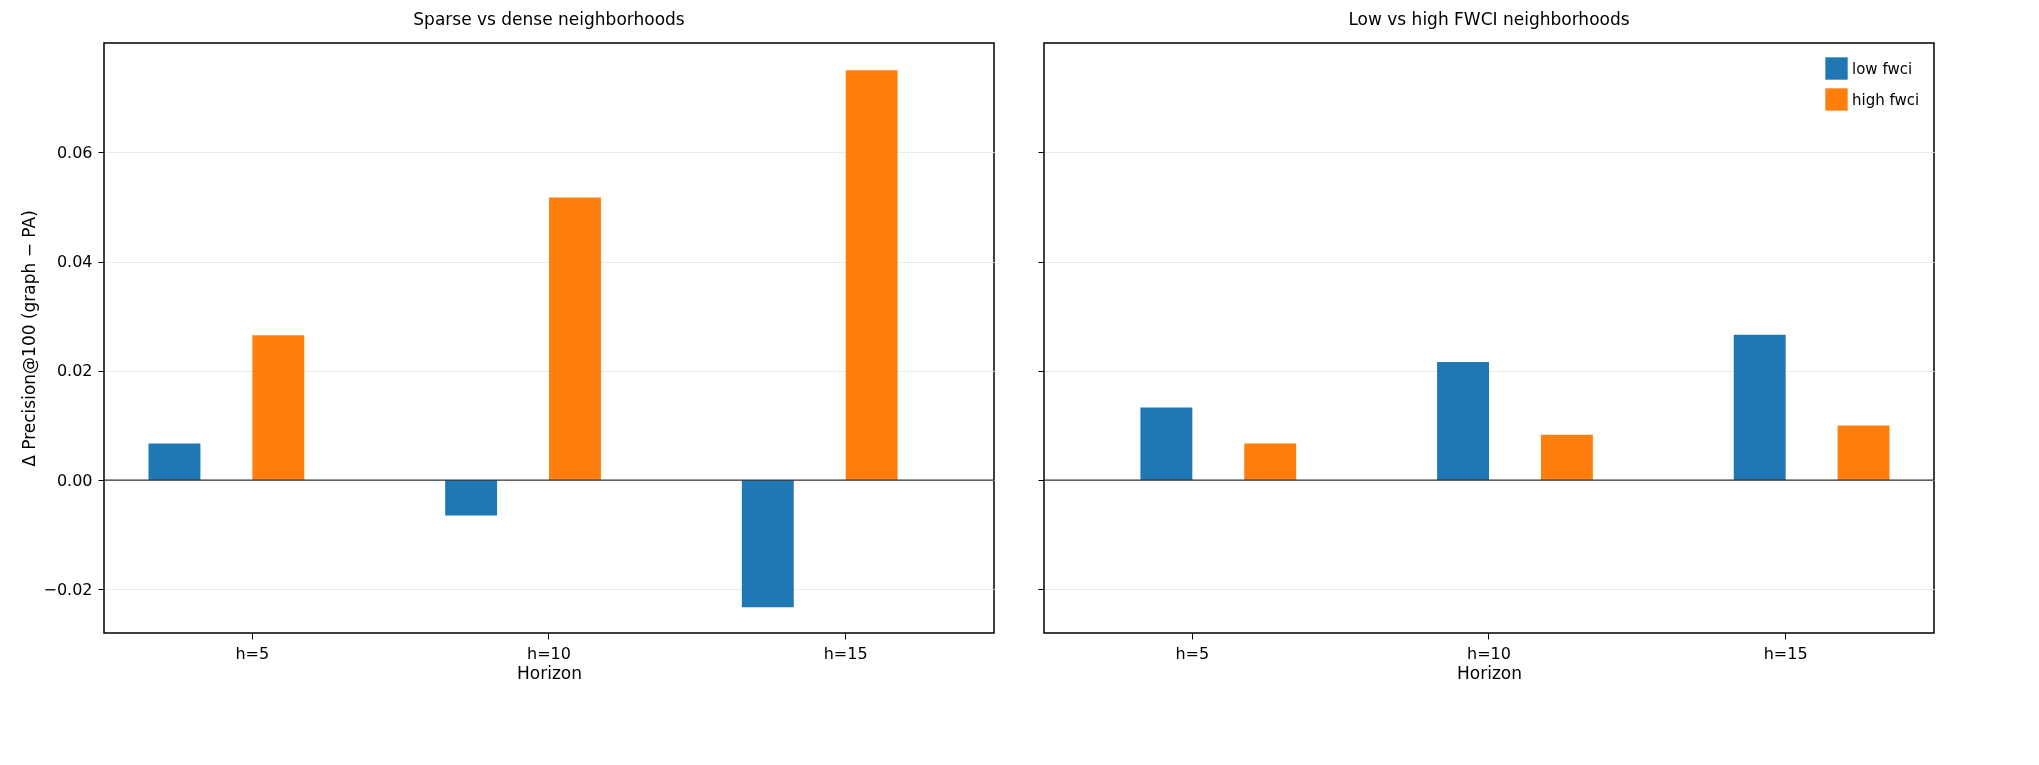  Describe the element at coordinates (549, 19) in the screenshot. I see `chart-title: Sparse vs dense neighborhoods` at that location.